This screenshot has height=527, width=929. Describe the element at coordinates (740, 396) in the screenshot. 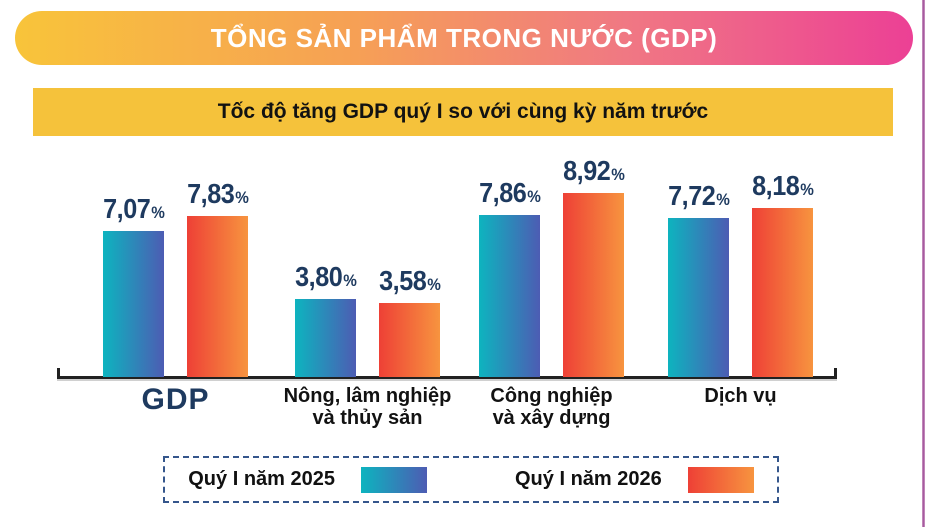

I see `category-label-services: Dịch vụ` at that location.